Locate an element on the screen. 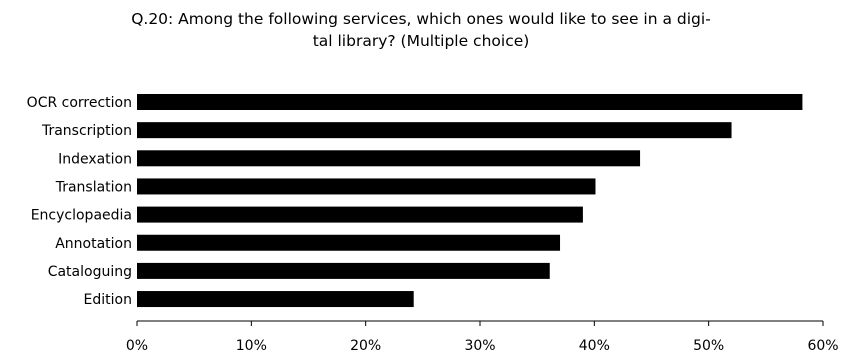 This screenshot has height=357, width=842. x-tick-label: 40% is located at coordinates (594, 346).